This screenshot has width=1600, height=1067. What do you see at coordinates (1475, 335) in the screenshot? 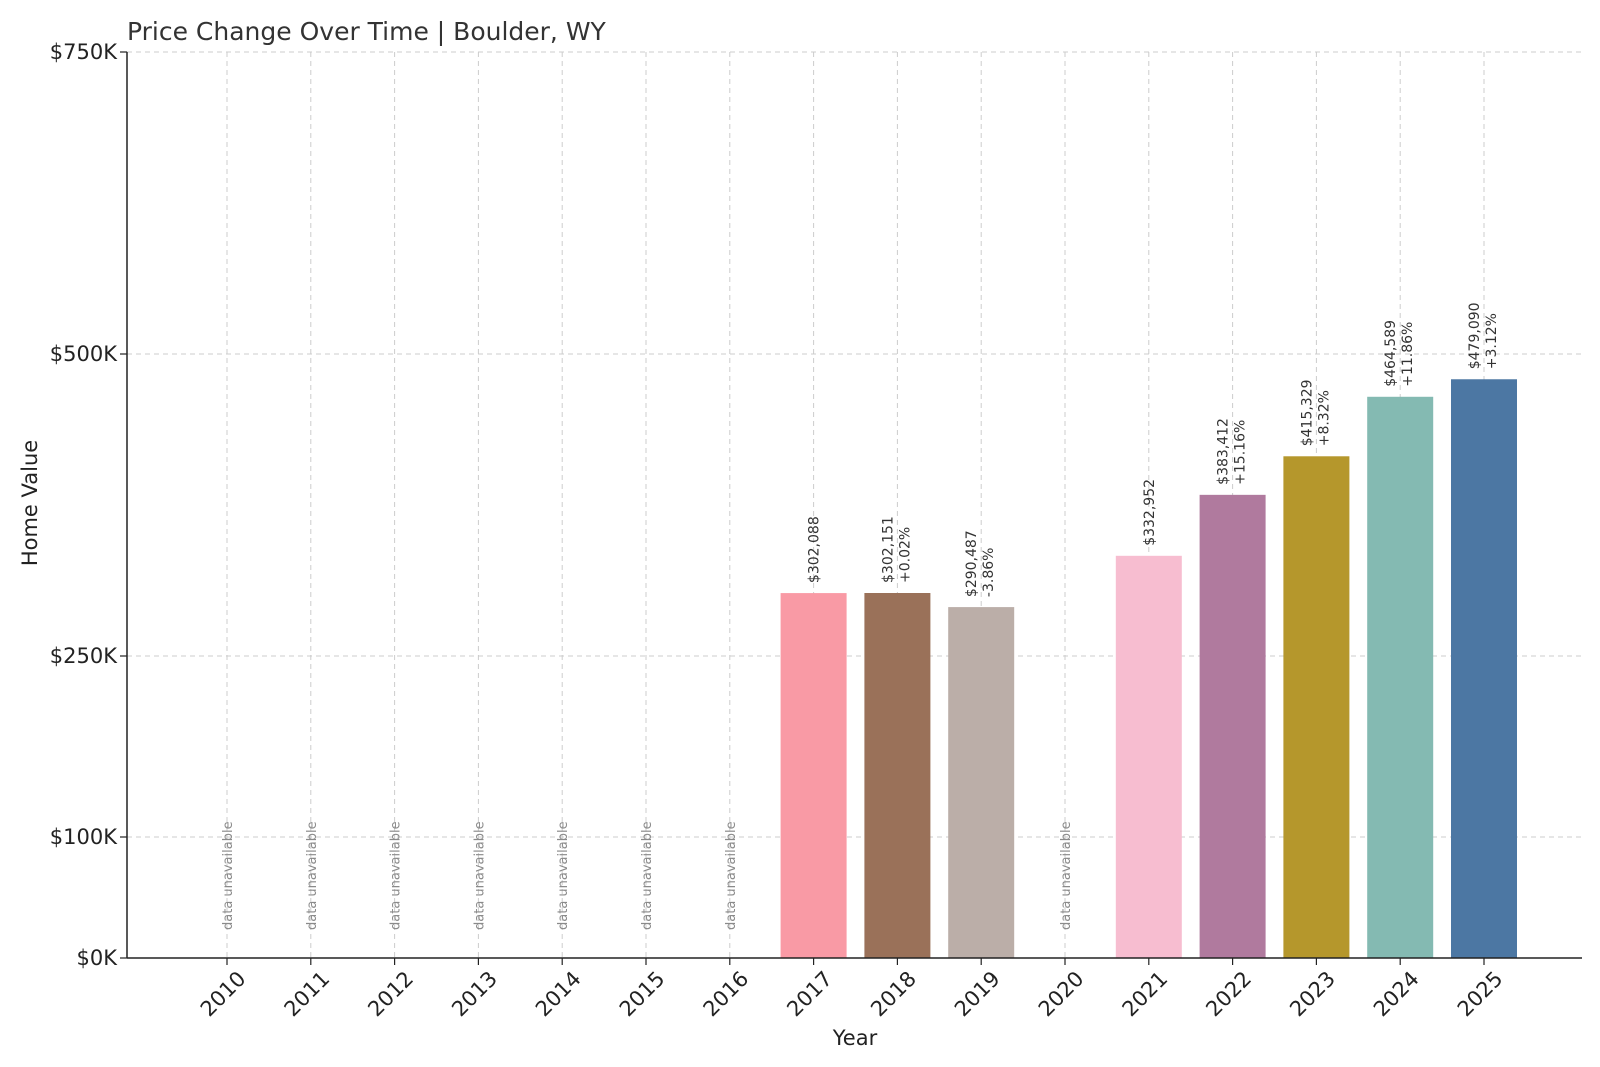
I see `bar-value-label: $479,090` at bounding box center [1475, 335].